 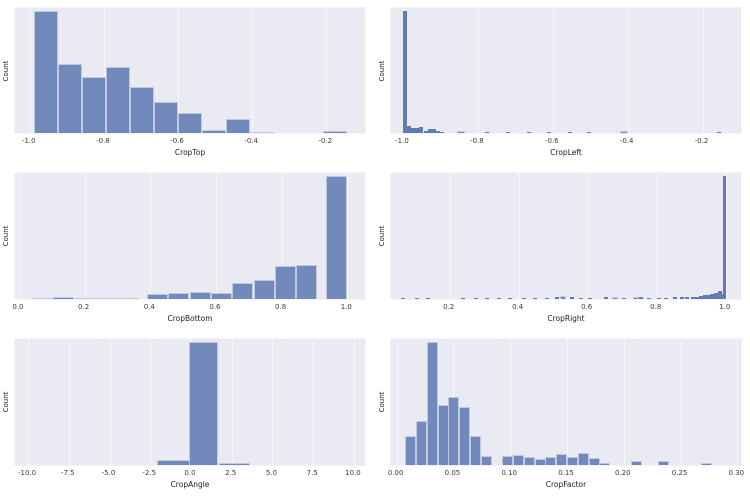 I want to click on y-axis-label-cropbottom: Count, so click(x=6, y=236).